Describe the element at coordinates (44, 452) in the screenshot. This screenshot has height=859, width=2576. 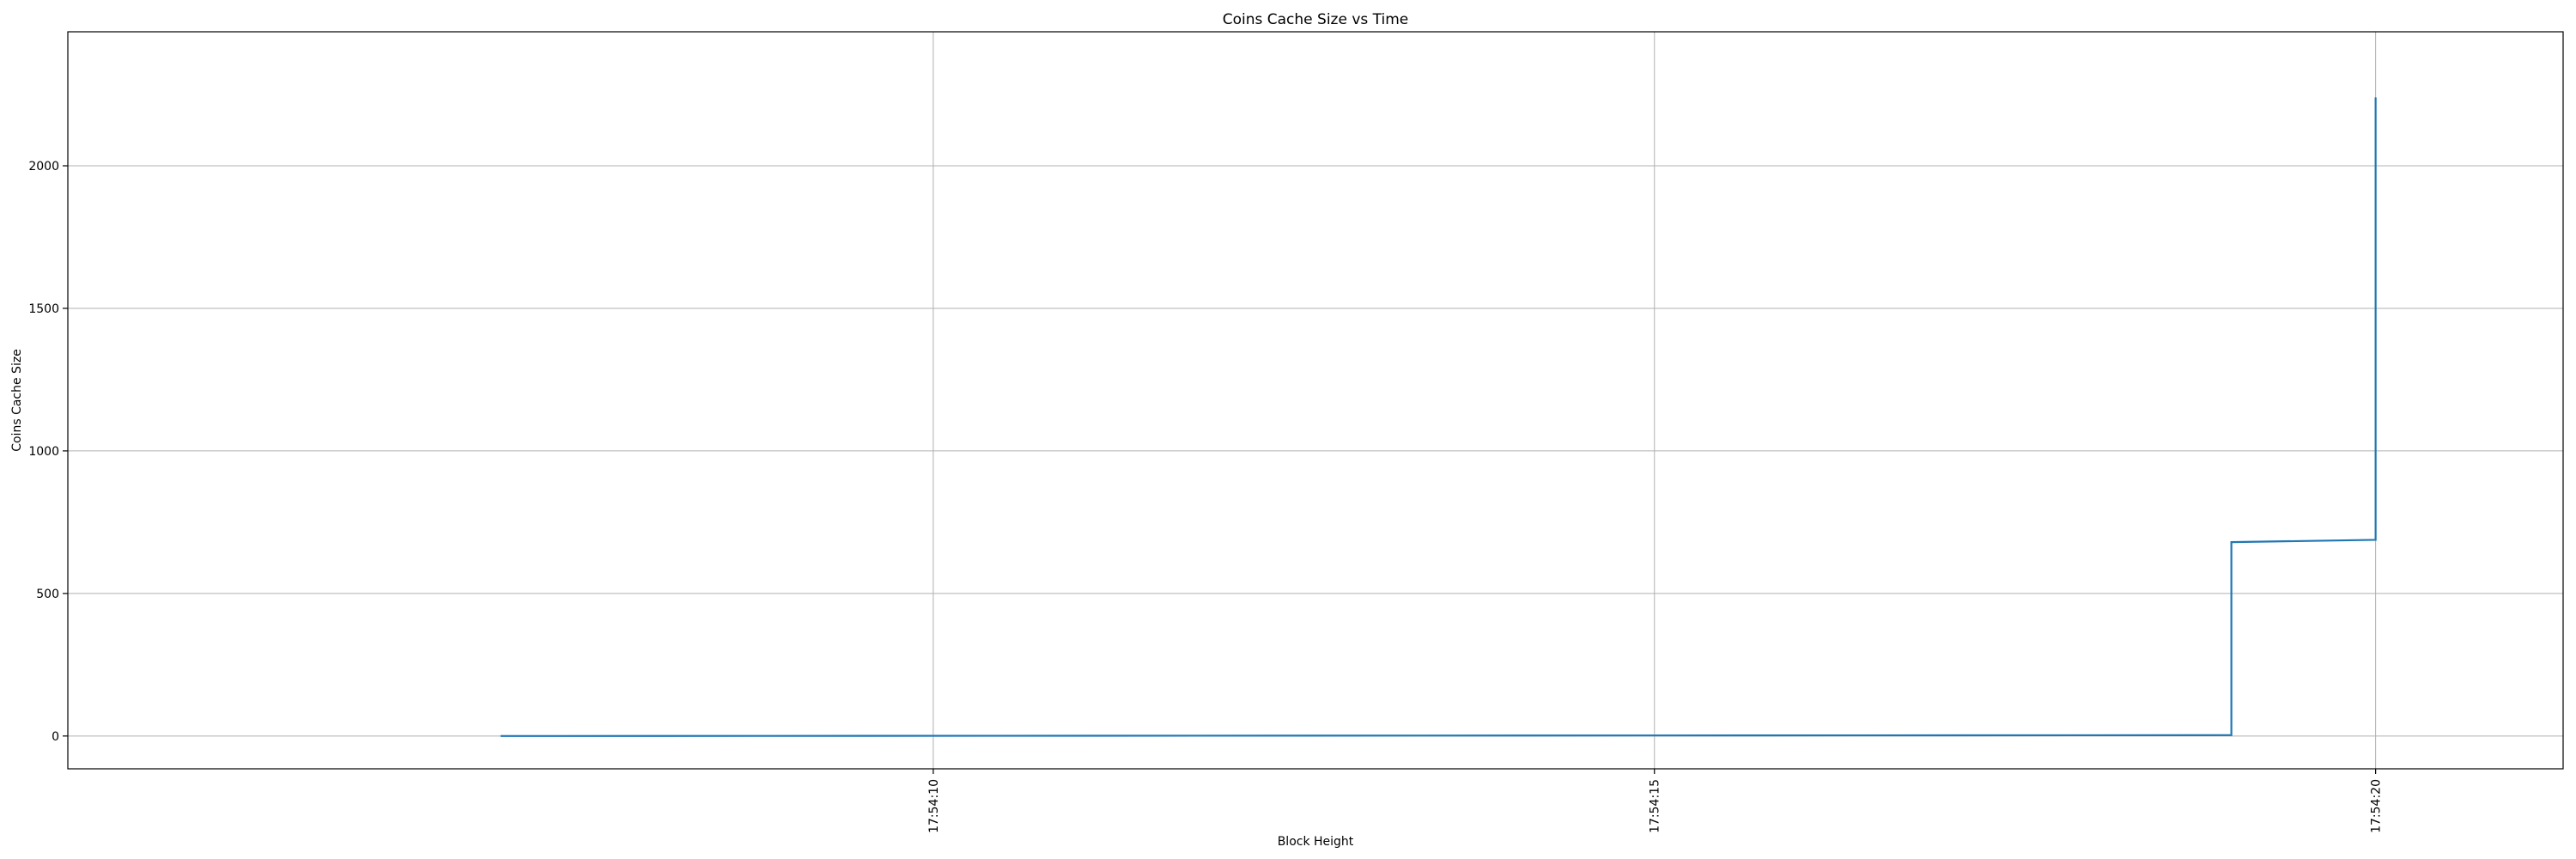
I see `y-tick-label: 1000` at that location.